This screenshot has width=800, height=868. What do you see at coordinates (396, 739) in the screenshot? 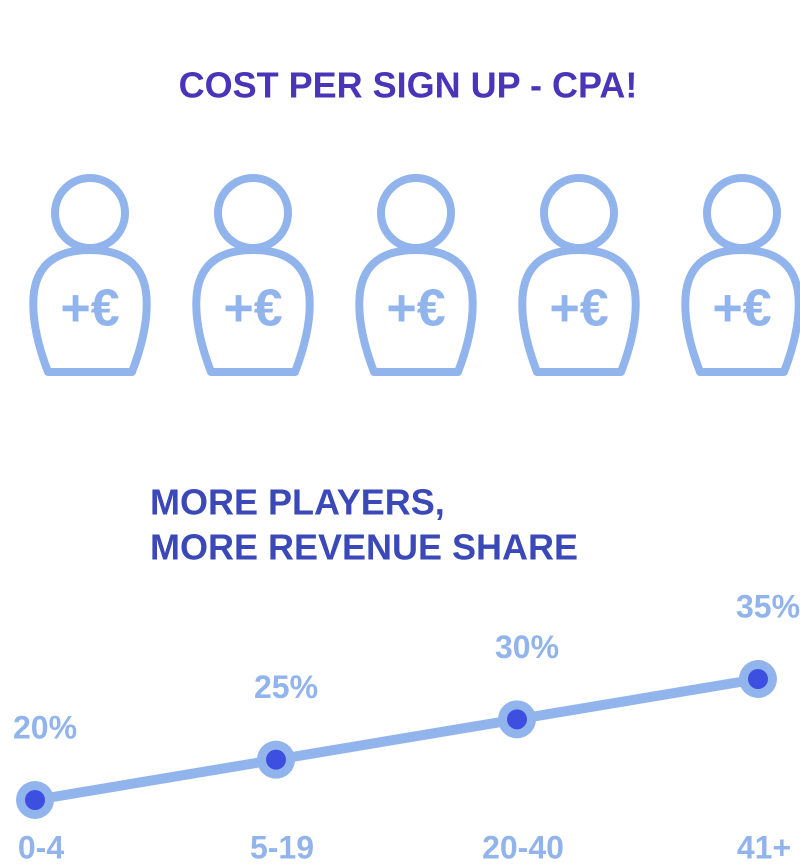
I see `line` at bounding box center [396, 739].